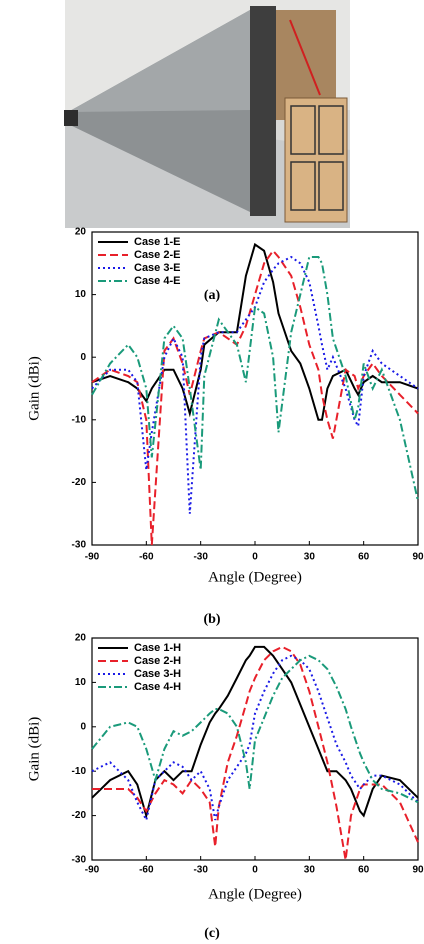 The height and width of the screenshot is (944, 424). I want to click on caption: (b), so click(211, 619).